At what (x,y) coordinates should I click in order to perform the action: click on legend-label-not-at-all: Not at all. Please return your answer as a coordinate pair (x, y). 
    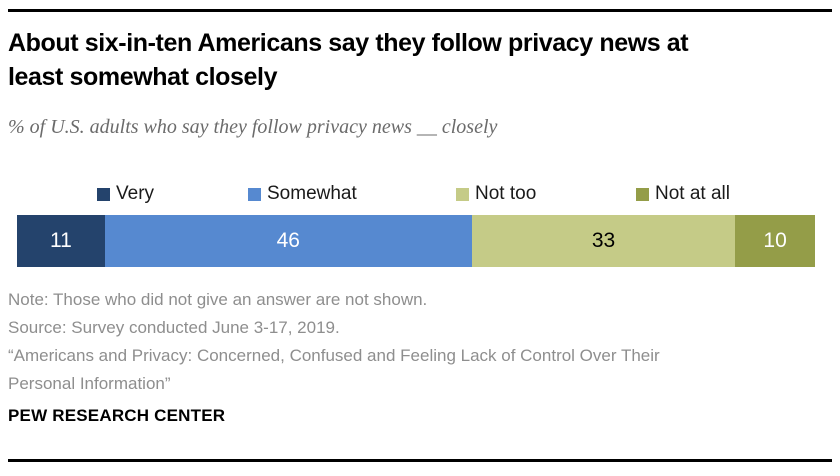
    Looking at the image, I should click on (692, 193).